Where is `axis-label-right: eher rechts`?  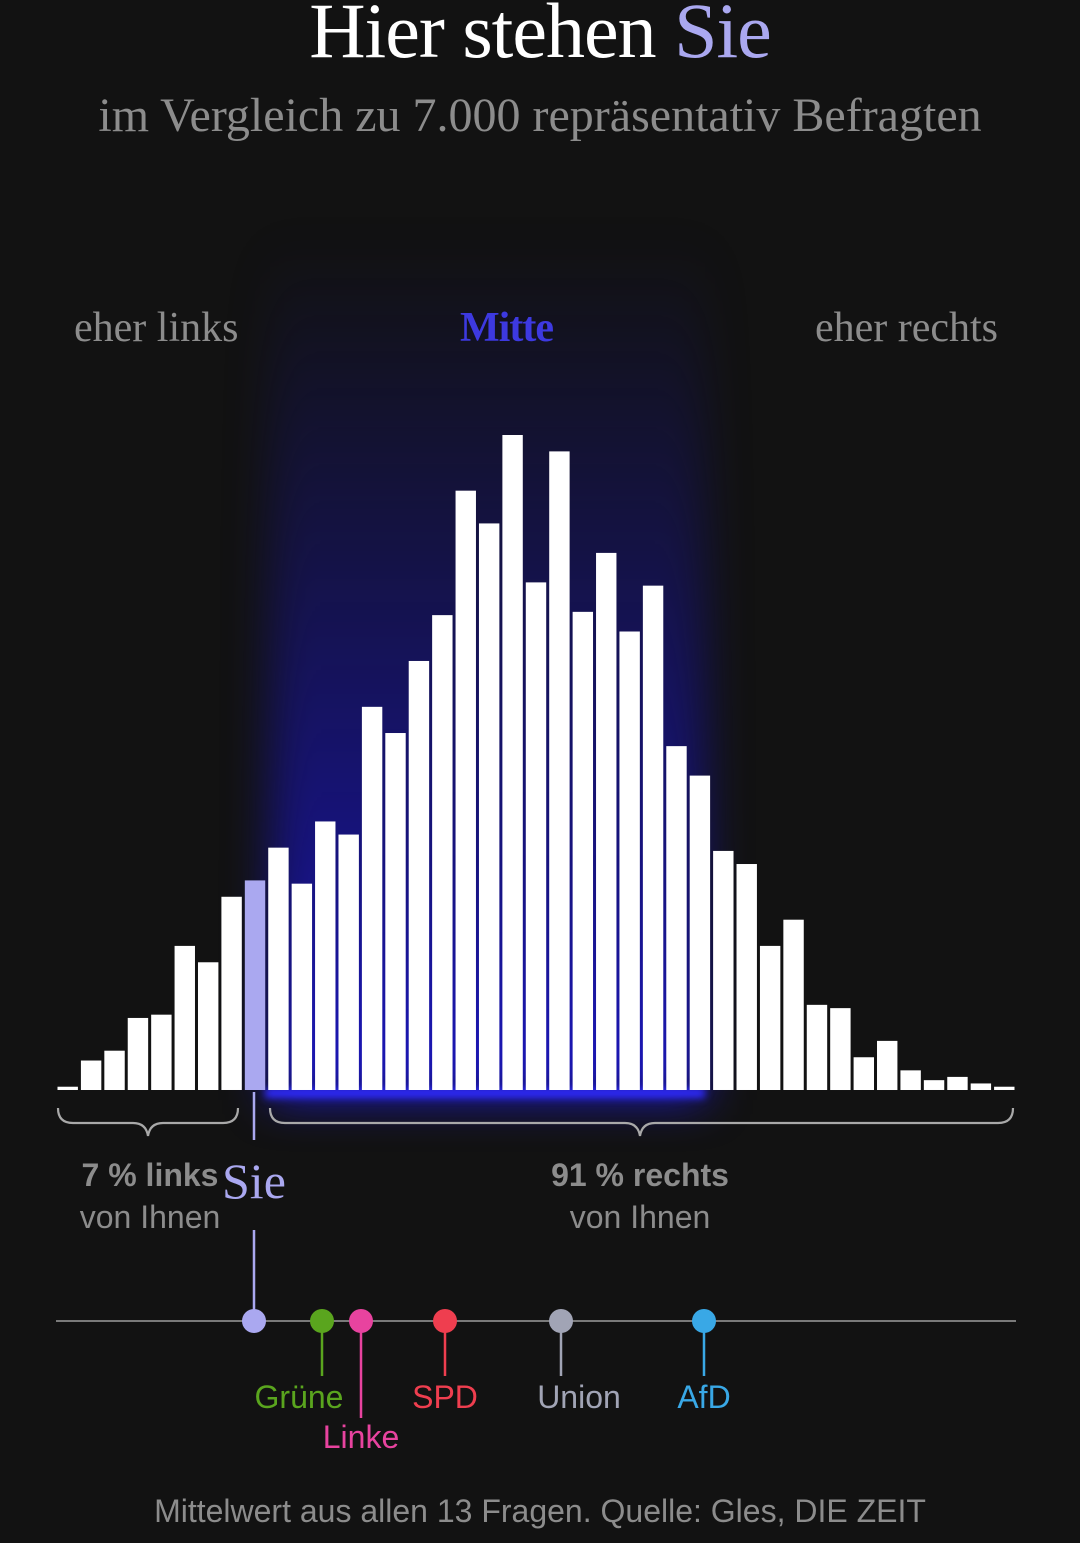 axis-label-right: eher rechts is located at coordinates (906, 328).